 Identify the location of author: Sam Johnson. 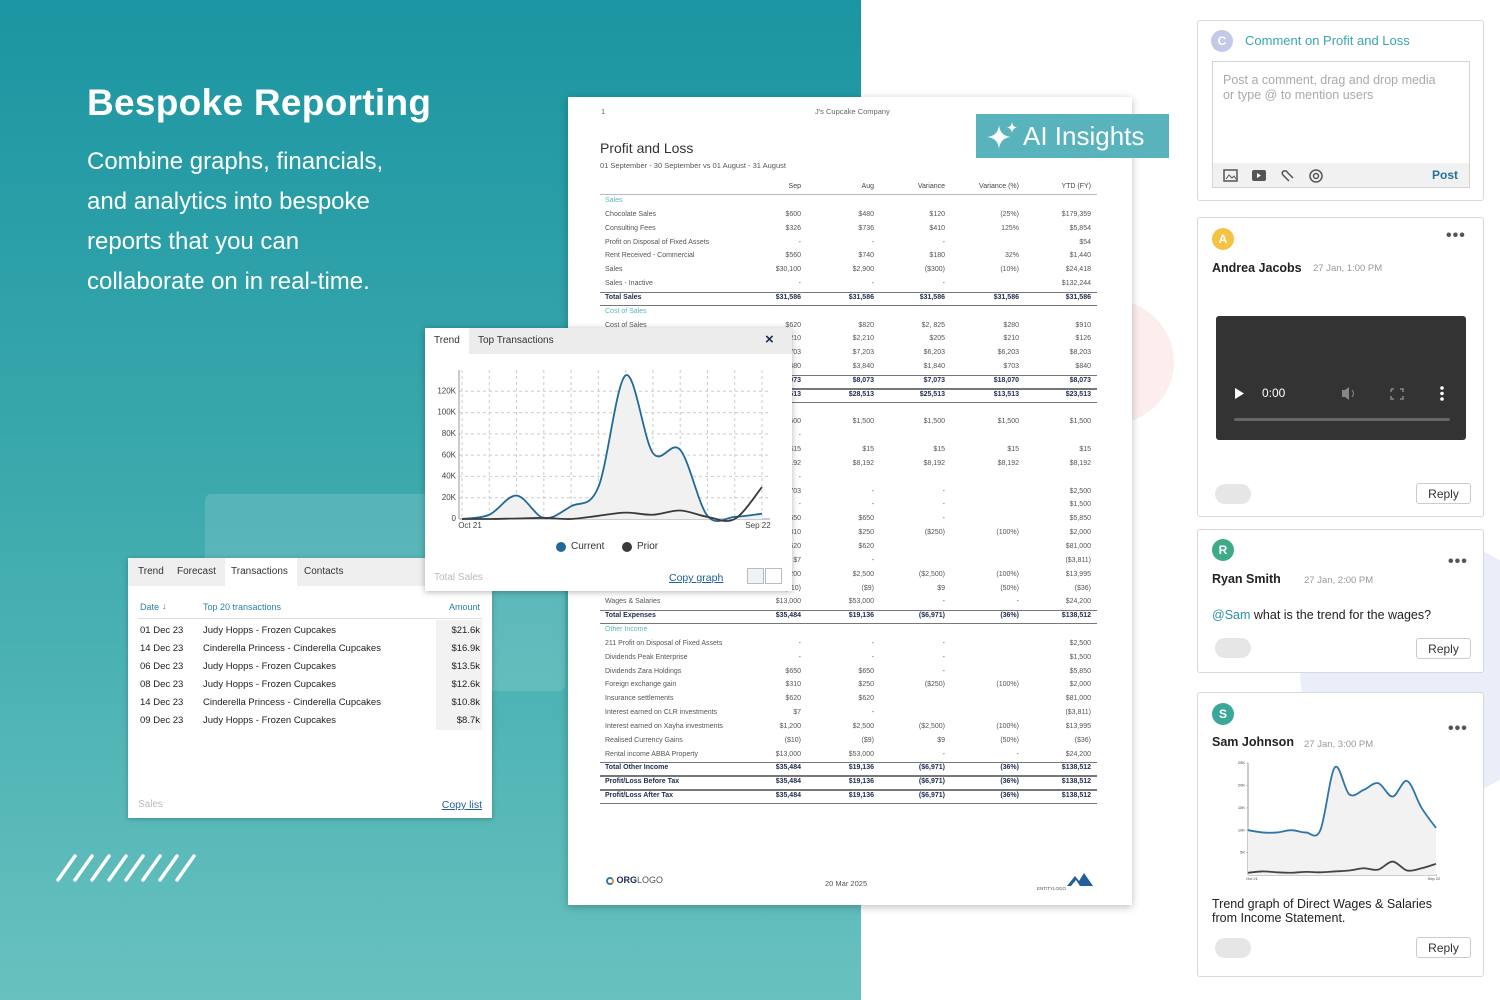
(1253, 742).